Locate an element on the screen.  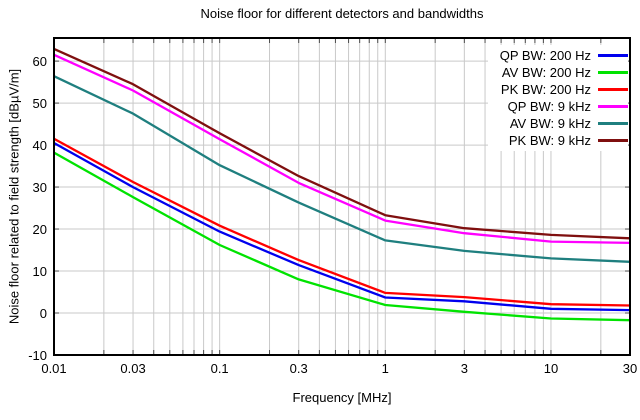
x-axis-label: Frequency [MHz] is located at coordinates (342, 397).